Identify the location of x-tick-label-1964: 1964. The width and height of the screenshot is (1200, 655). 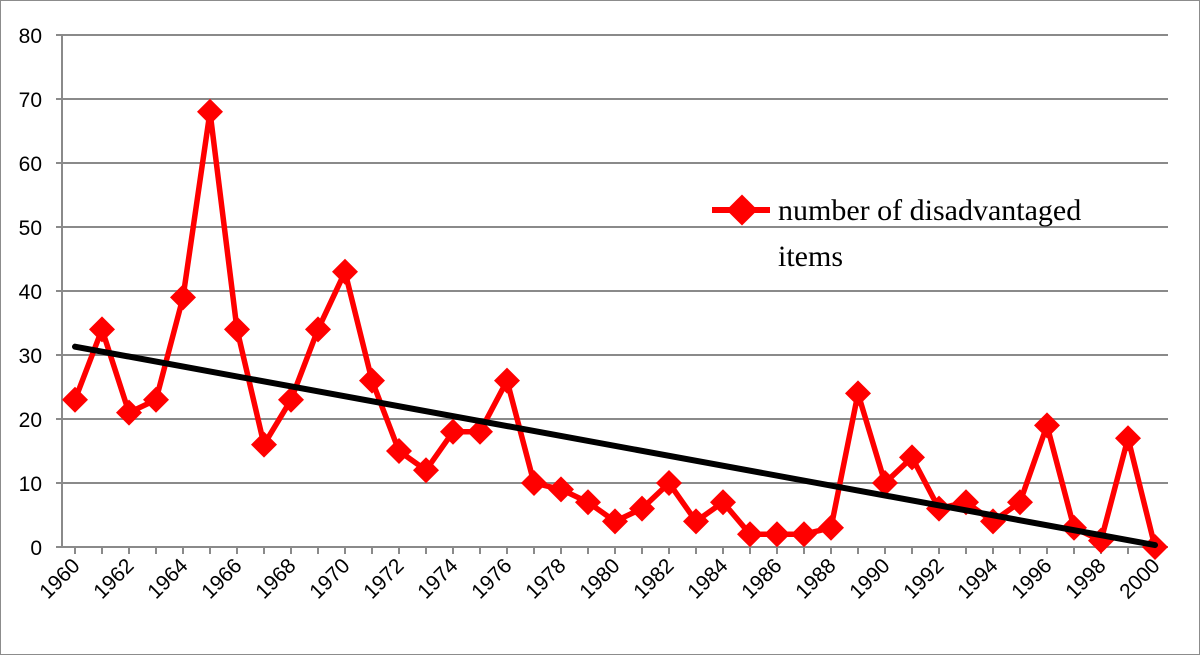
(168, 579).